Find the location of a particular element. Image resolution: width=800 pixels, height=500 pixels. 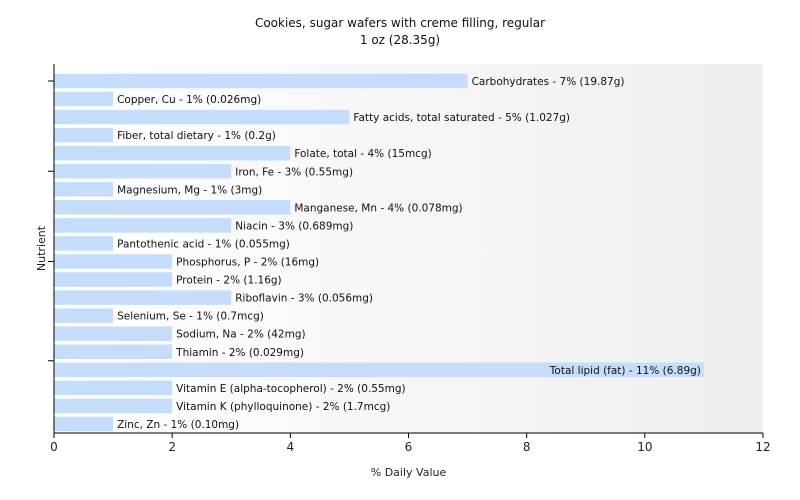

x-tick-label: 12 is located at coordinates (762, 447).